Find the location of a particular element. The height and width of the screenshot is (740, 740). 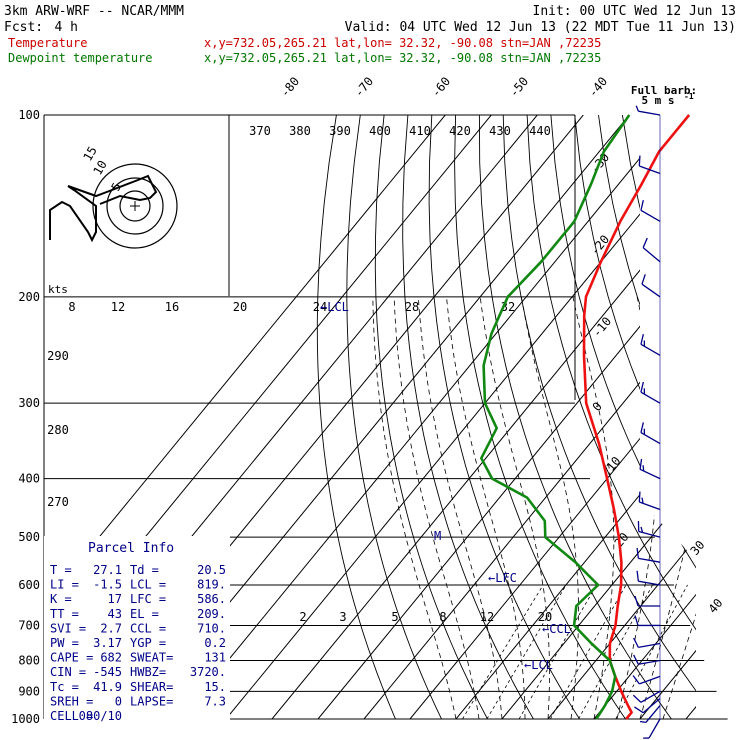

parcel-info-cell: SVI = is located at coordinates (68, 628).